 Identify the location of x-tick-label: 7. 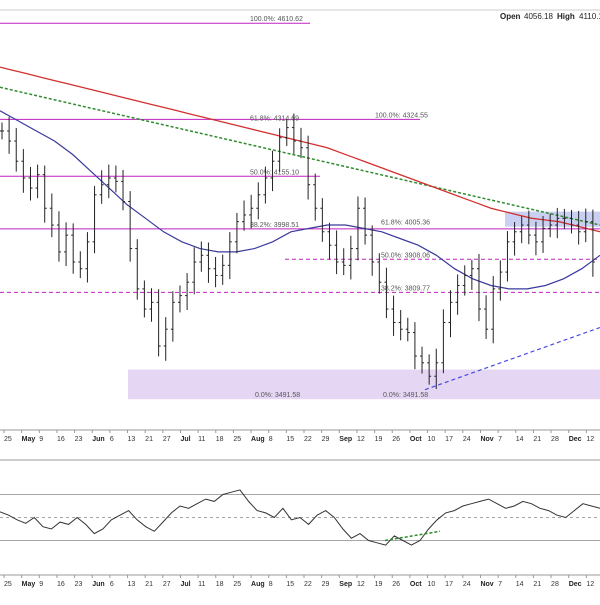
(500, 439).